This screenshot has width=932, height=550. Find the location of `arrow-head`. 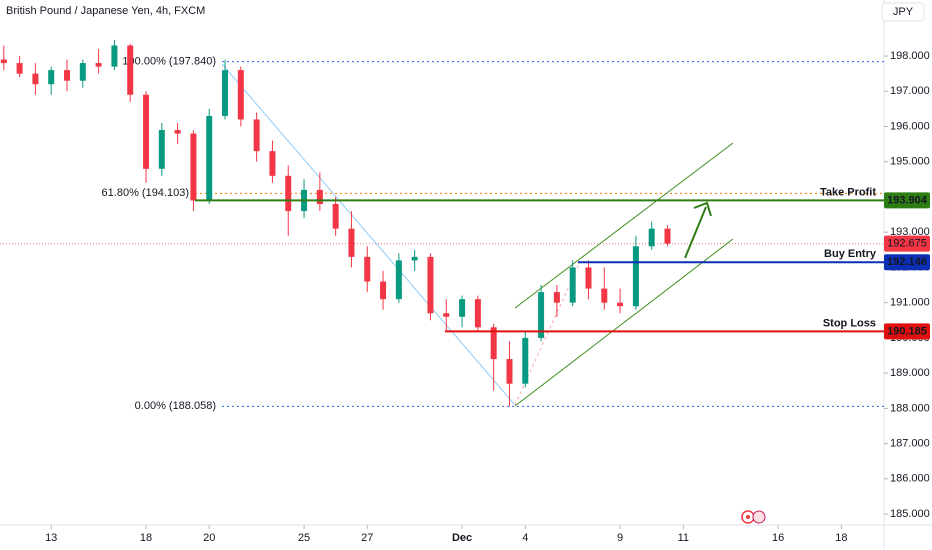

arrow-head is located at coordinates (702, 209).